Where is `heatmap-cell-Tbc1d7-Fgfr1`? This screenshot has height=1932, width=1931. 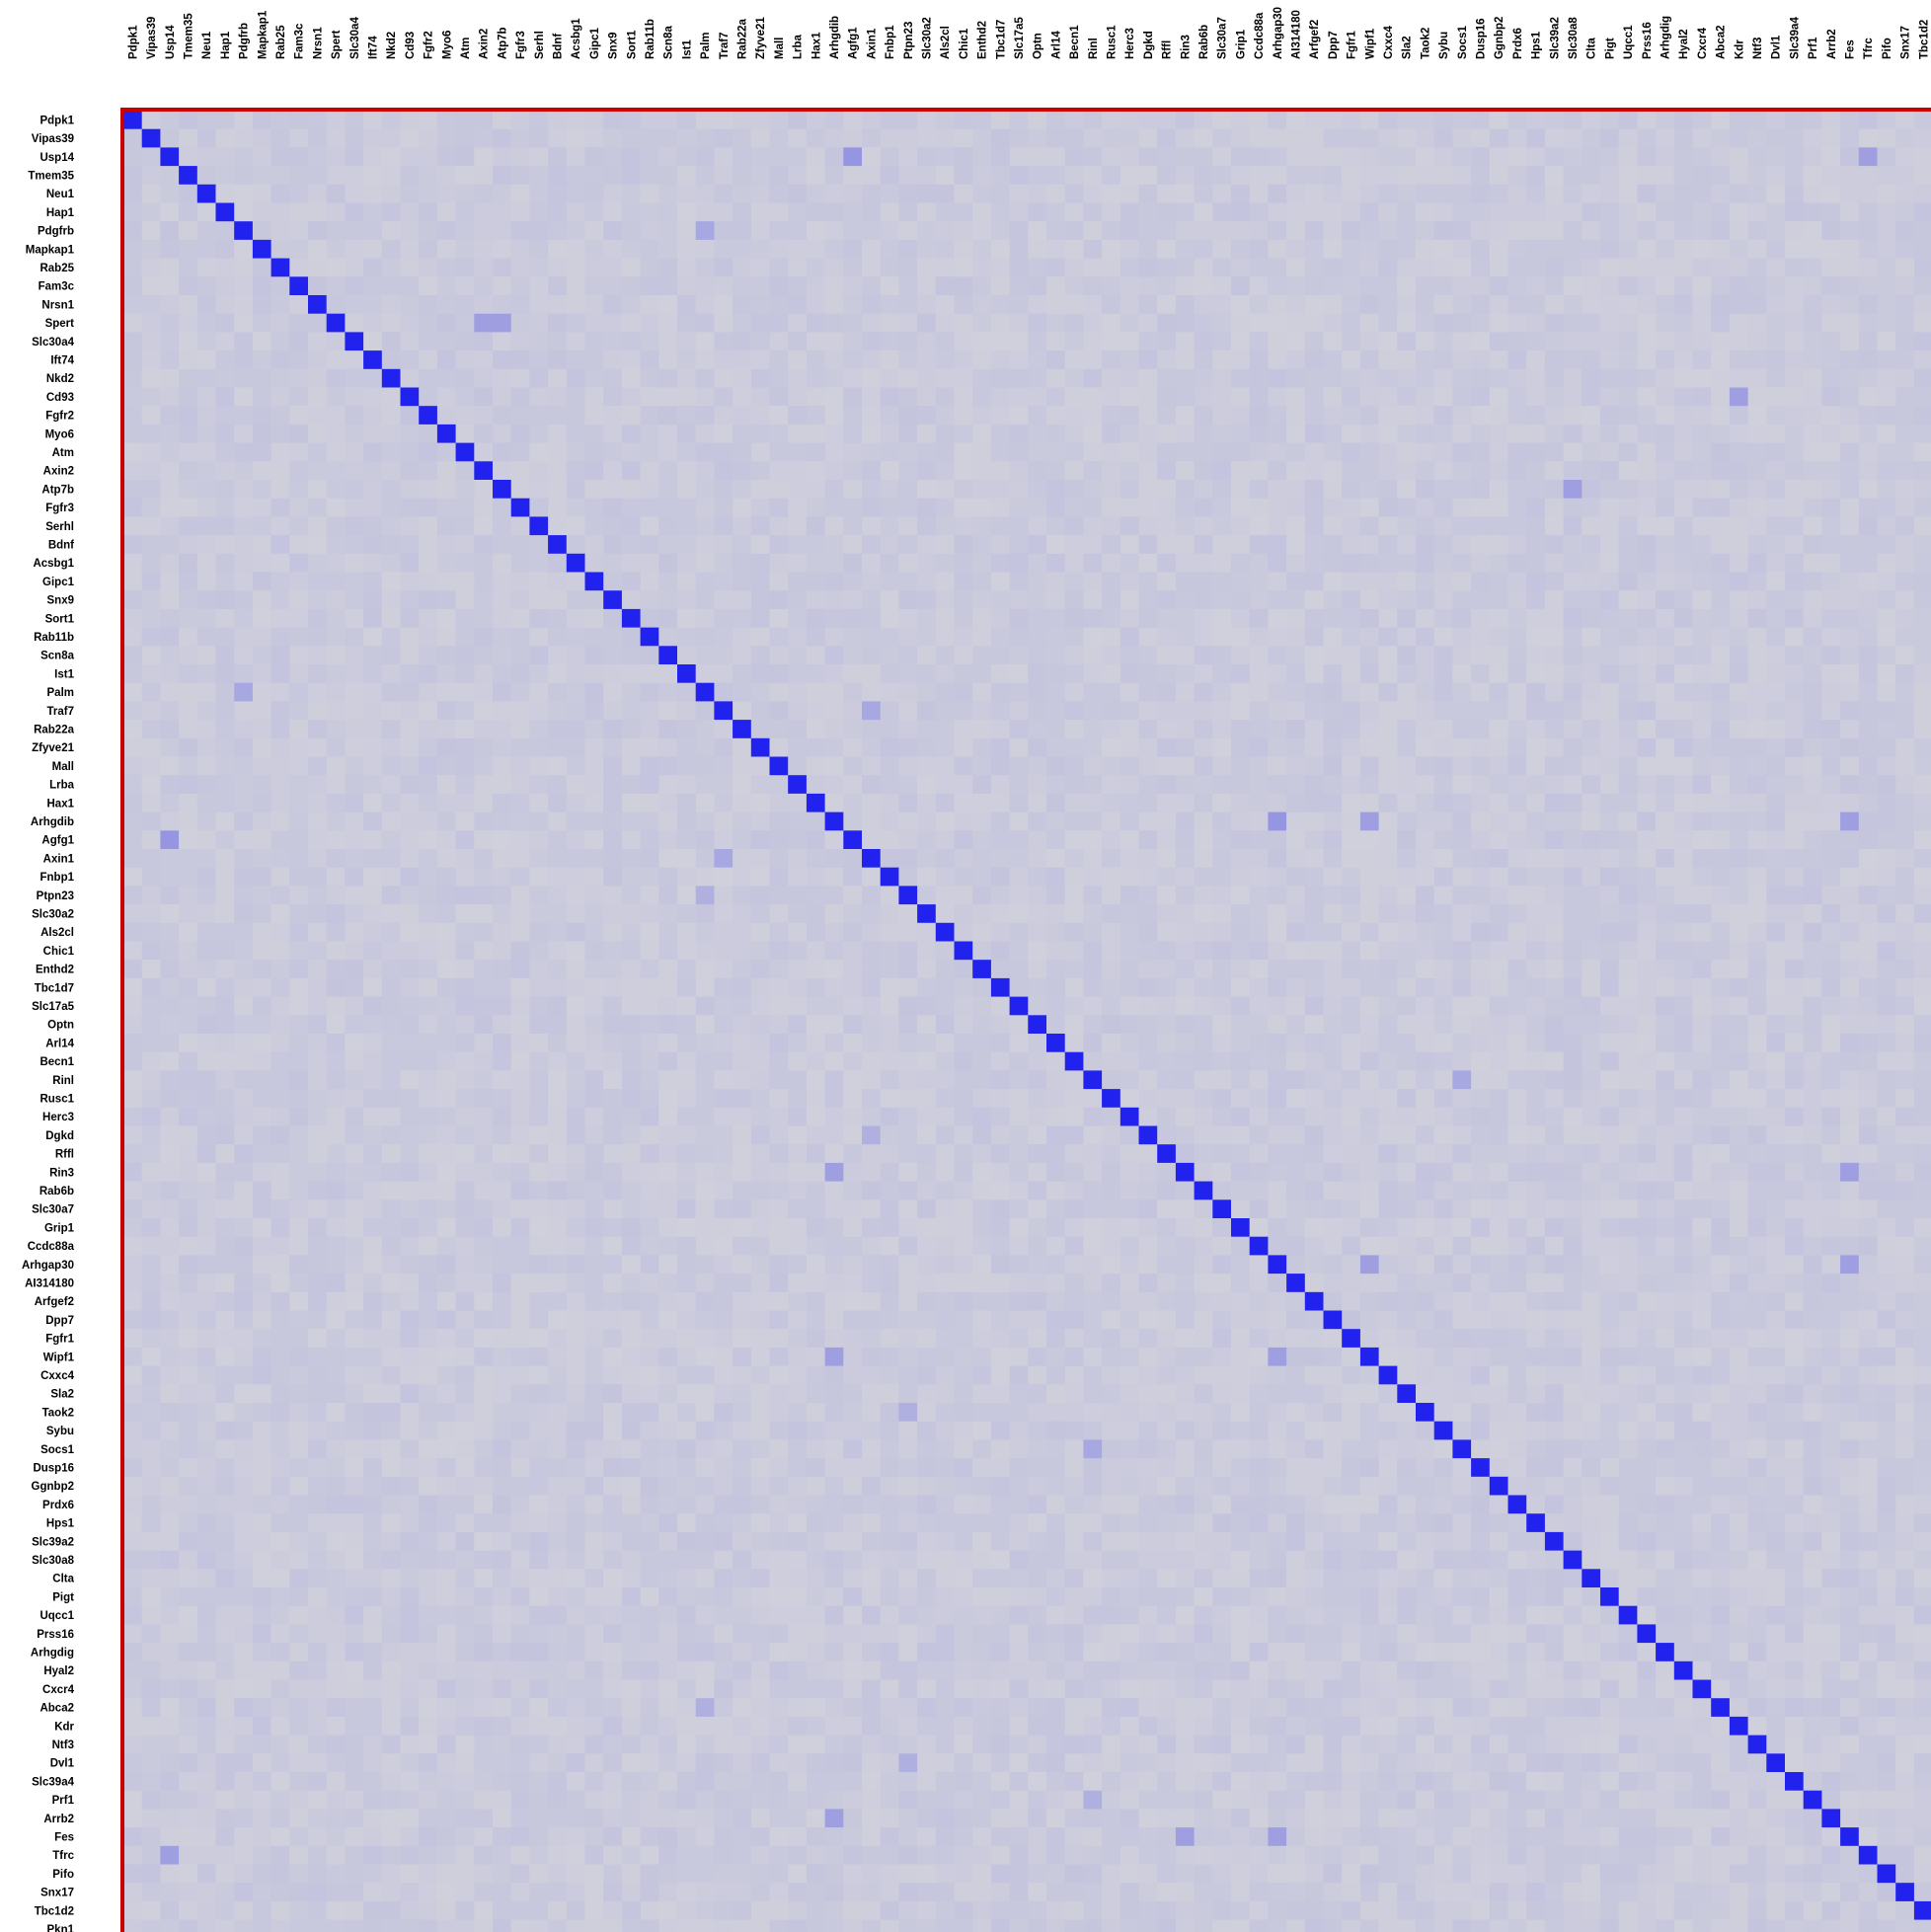
heatmap-cell-Tbc1d7-Fgfr1 is located at coordinates (1351, 987).